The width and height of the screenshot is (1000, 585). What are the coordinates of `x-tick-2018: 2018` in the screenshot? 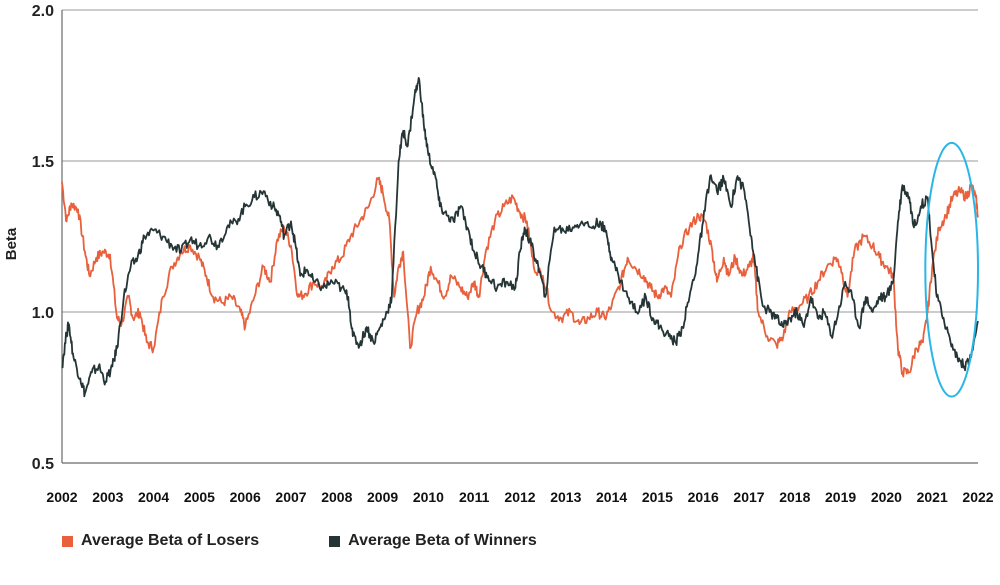 It's located at (794, 497).